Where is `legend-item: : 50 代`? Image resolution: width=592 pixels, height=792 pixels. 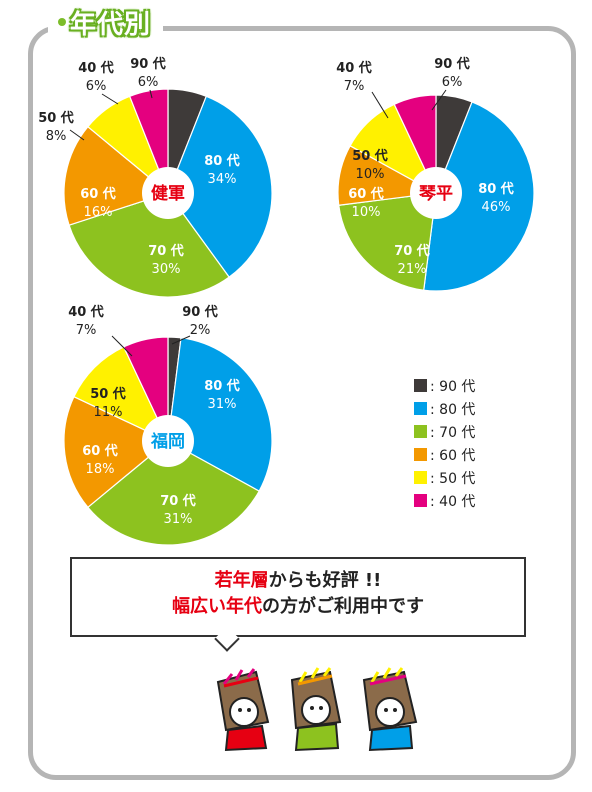
legend-item: : 50 代 is located at coordinates (444, 477).